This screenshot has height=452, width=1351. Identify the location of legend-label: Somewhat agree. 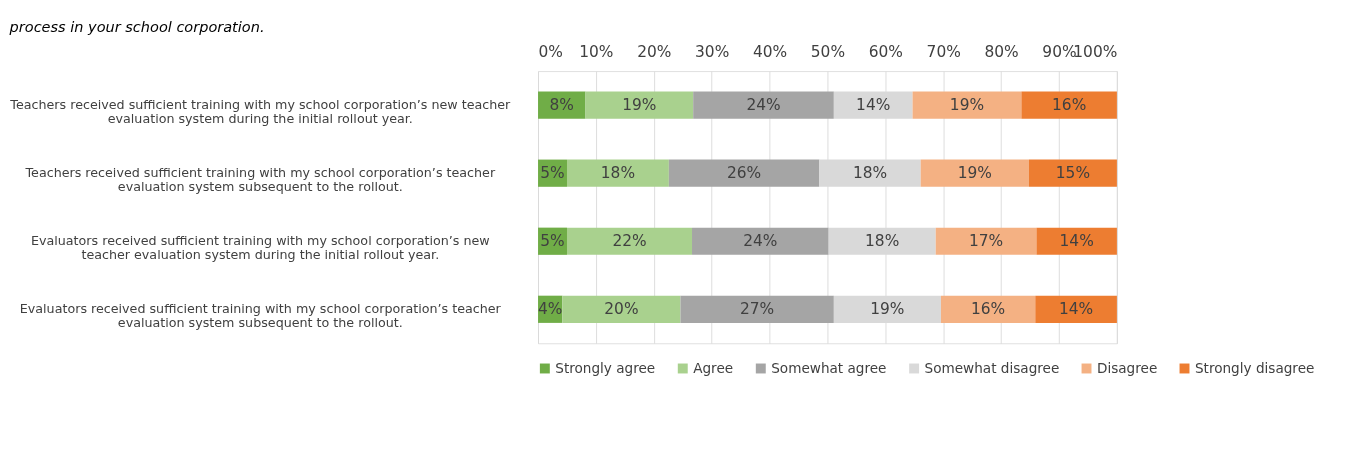
(829, 368).